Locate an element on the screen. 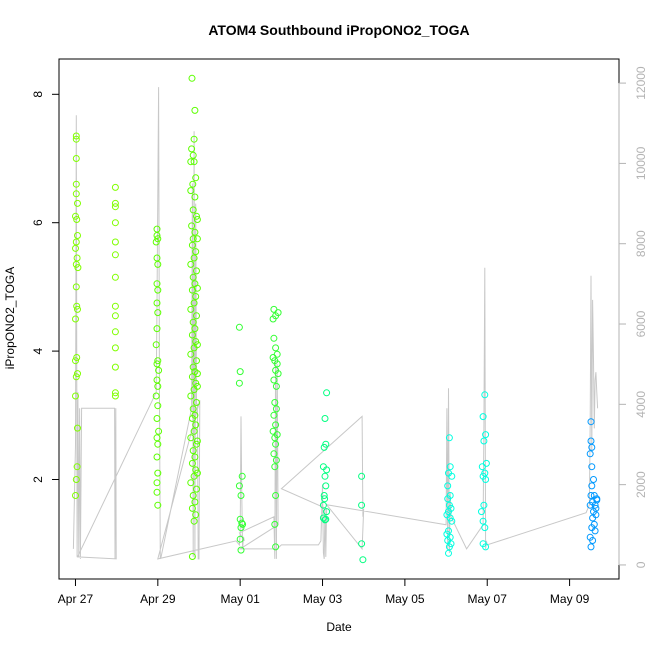 The width and height of the screenshot is (650, 650). x-tick-label: Apr 29 is located at coordinates (158, 599).